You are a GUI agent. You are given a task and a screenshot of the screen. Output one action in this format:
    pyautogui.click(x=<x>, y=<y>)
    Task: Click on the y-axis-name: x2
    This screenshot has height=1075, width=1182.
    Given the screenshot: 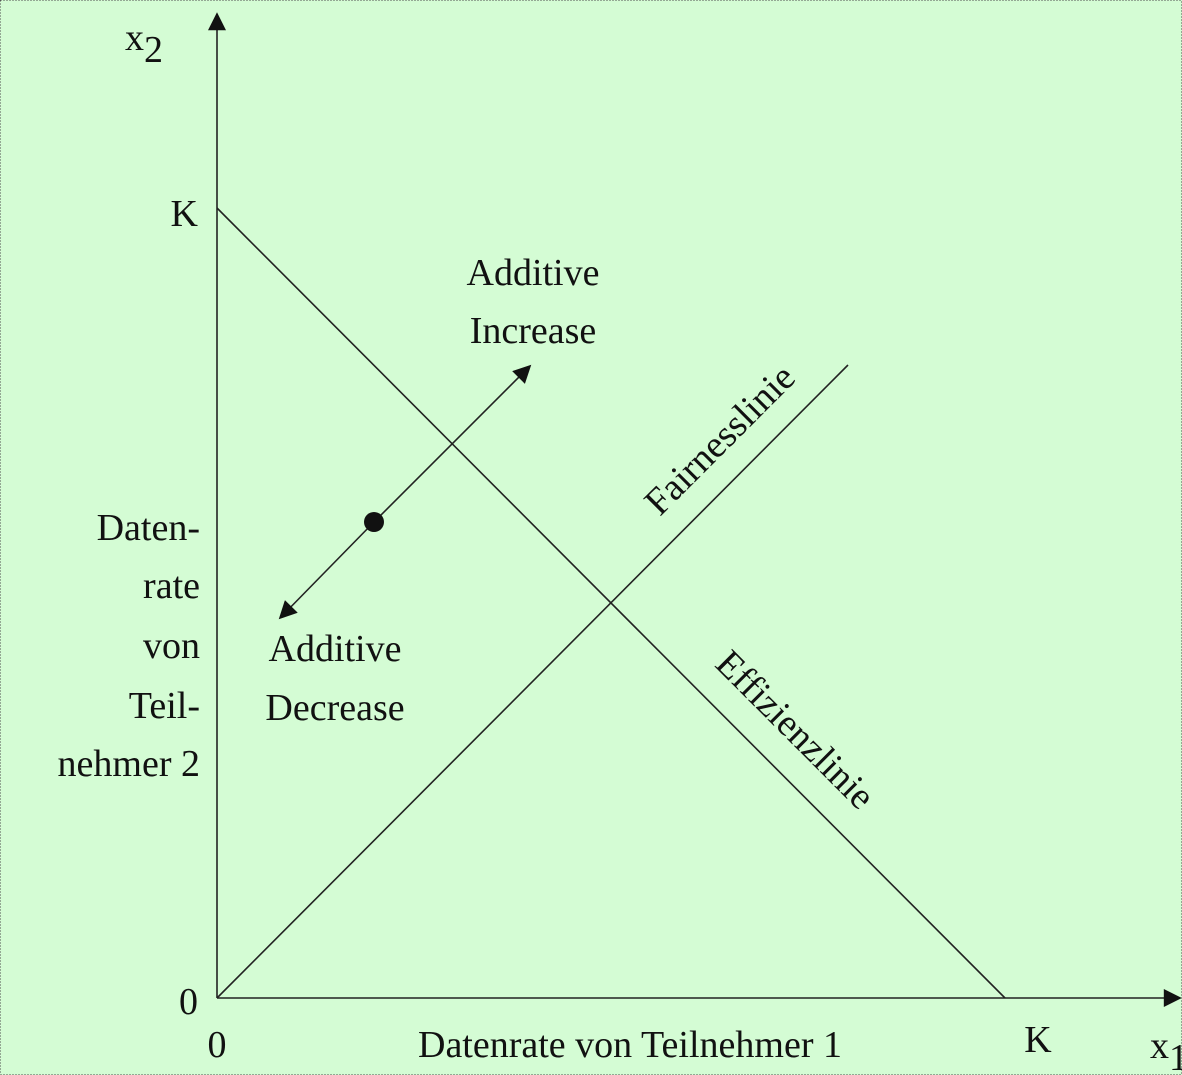 What is the action you would take?
    pyautogui.click(x=144, y=44)
    